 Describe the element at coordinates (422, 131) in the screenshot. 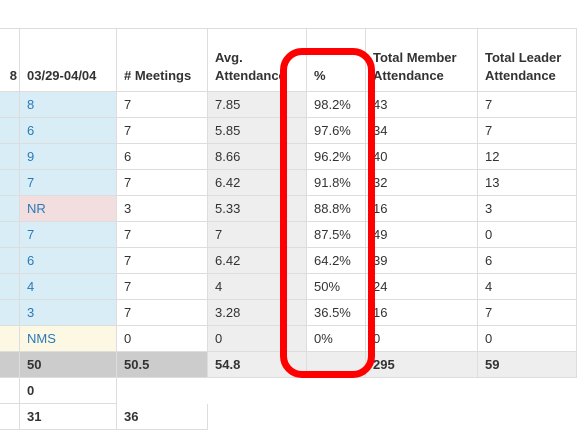

I see `table-cell: 34` at that location.